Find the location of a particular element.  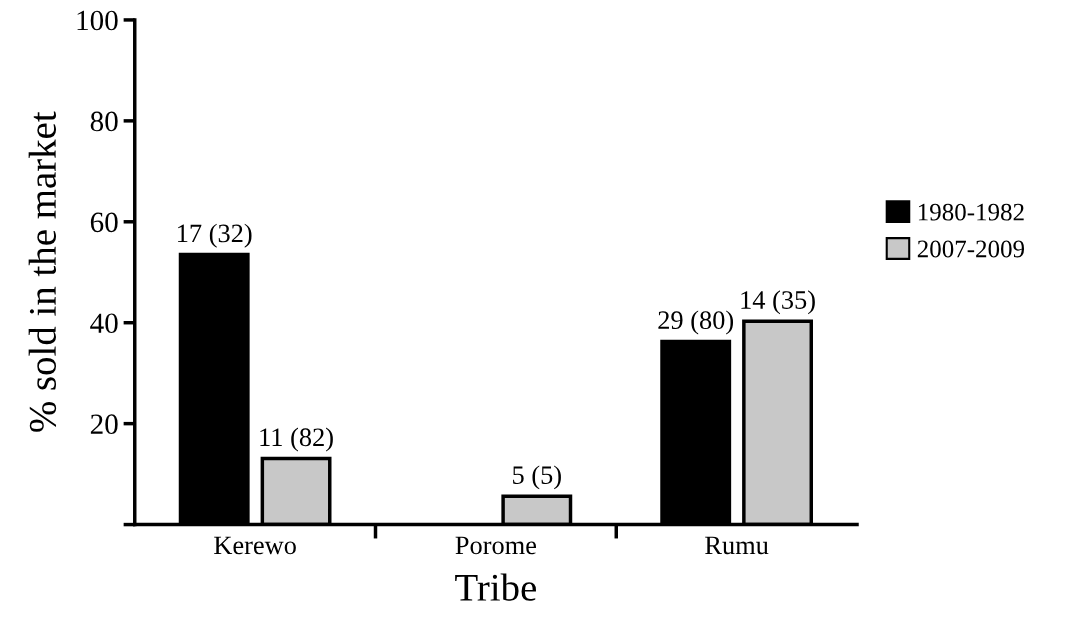

y-tick-label: 60 is located at coordinates (104, 222).